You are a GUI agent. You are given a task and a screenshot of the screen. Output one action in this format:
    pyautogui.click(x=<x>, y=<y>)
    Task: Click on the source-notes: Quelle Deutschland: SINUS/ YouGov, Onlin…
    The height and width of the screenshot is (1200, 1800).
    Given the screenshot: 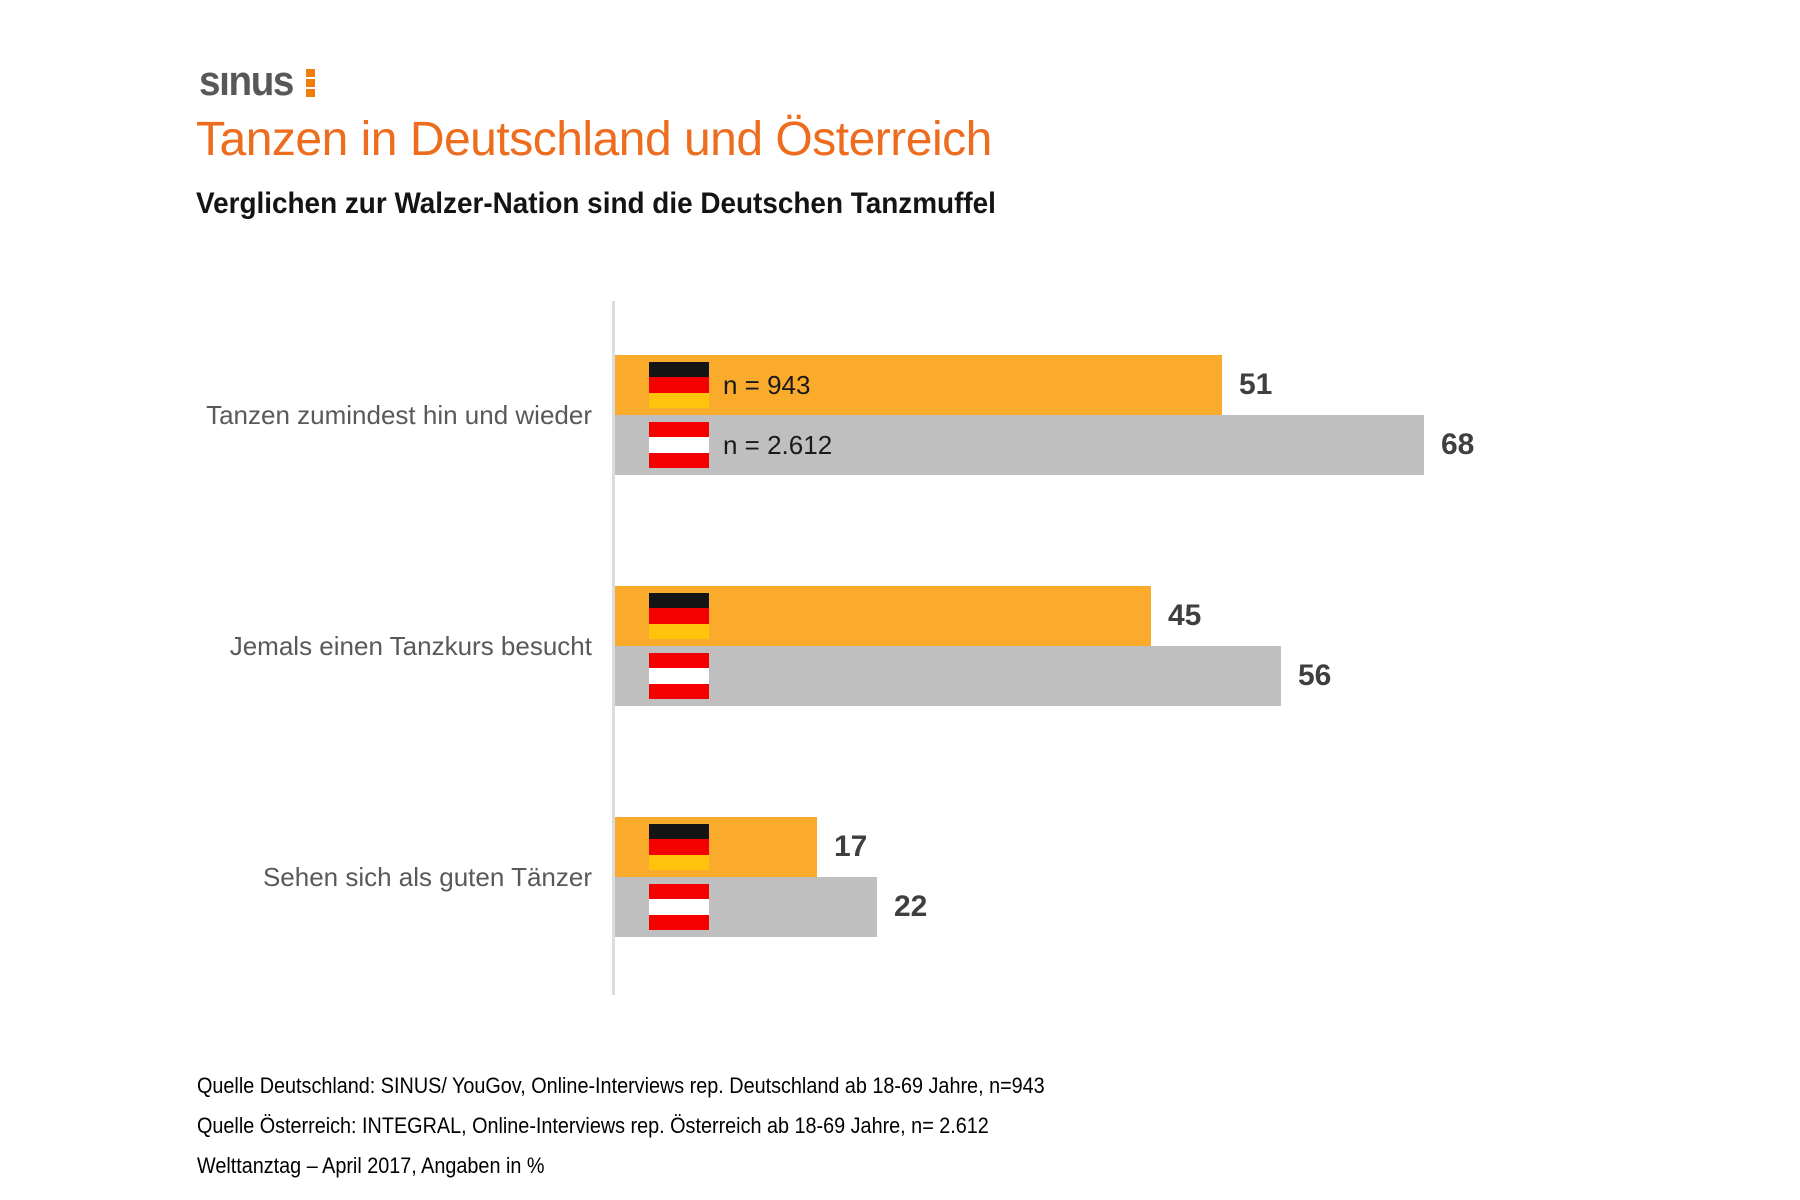 What is the action you would take?
    pyautogui.click(x=621, y=1126)
    